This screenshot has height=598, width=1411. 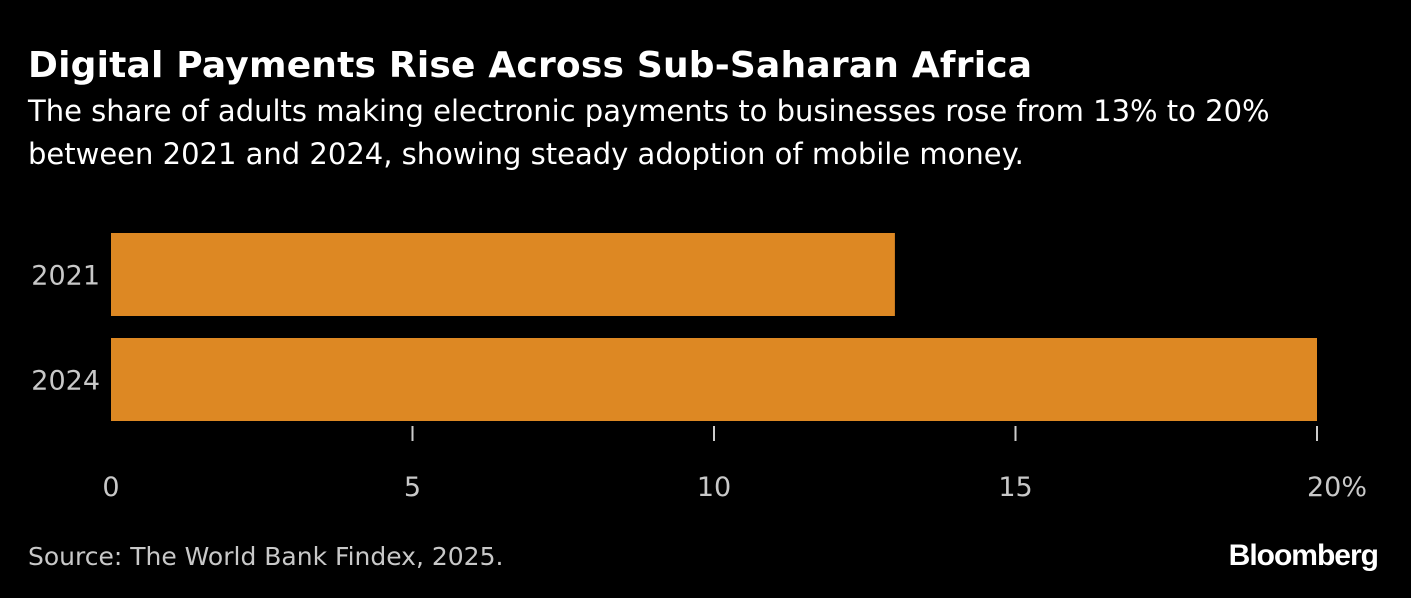 What do you see at coordinates (65, 276) in the screenshot?
I see `category-label-2021: 2021` at bounding box center [65, 276].